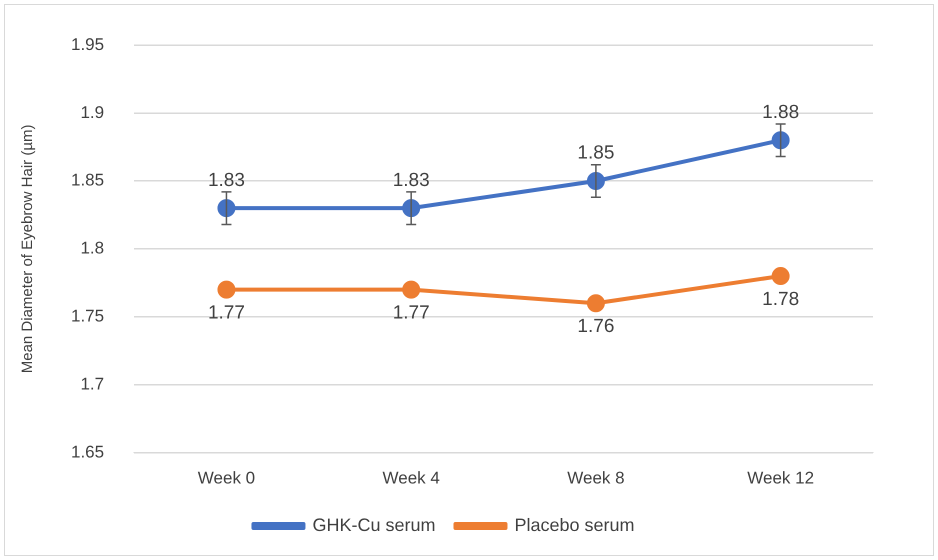  Describe the element at coordinates (596, 478) in the screenshot. I see `x-tick-label: Week 8` at that location.